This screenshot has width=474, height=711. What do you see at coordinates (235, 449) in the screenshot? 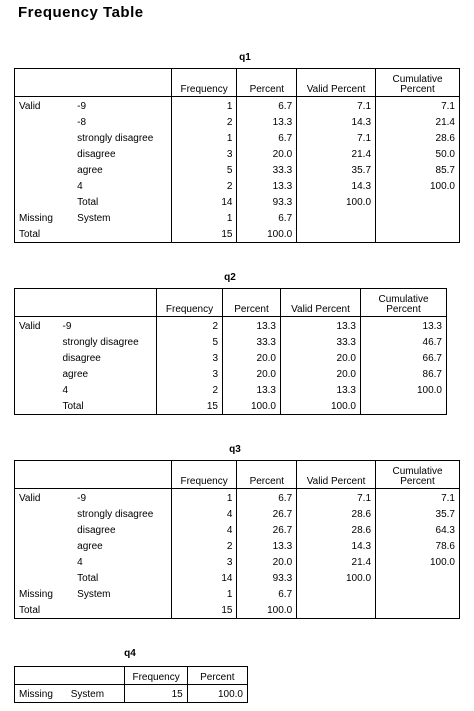
I see `table-title-q3: q3` at bounding box center [235, 449].